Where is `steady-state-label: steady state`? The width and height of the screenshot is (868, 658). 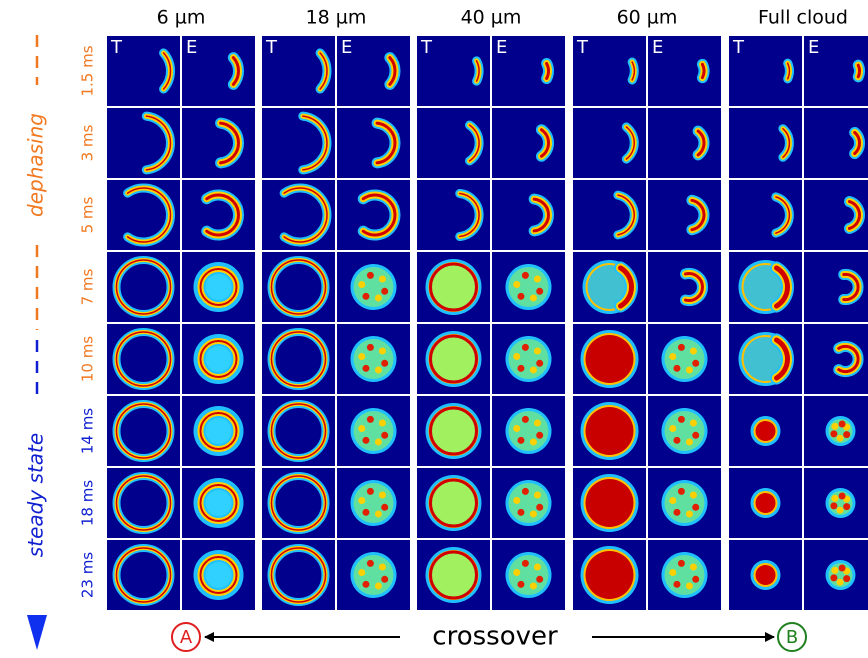 steady-state-label: steady state is located at coordinates (36, 495).